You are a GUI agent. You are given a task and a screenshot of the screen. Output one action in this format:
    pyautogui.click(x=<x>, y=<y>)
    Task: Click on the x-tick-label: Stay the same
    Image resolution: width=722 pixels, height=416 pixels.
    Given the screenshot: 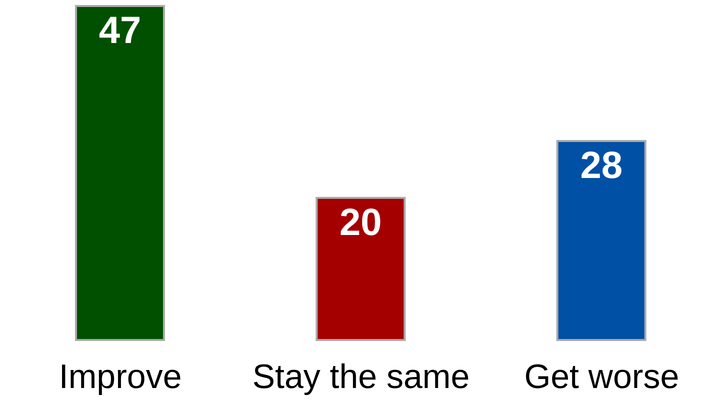 What is the action you would take?
    pyautogui.click(x=361, y=377)
    